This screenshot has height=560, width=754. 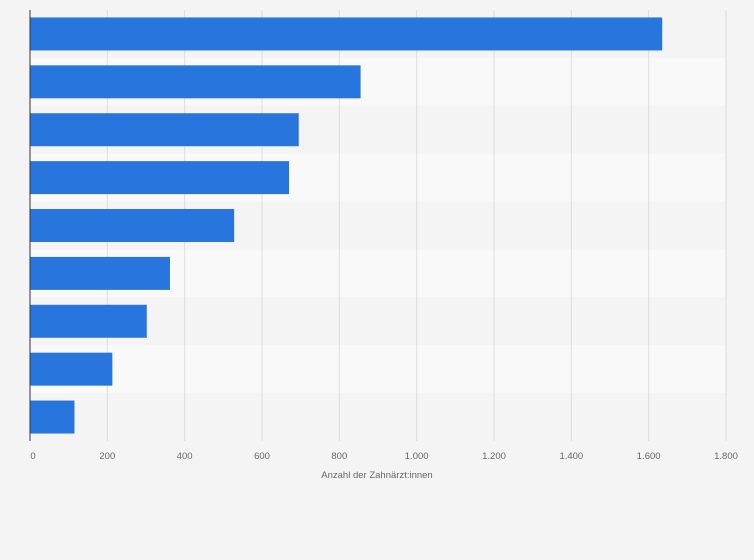 I want to click on x-tick-label: 1.000, so click(x=417, y=456).